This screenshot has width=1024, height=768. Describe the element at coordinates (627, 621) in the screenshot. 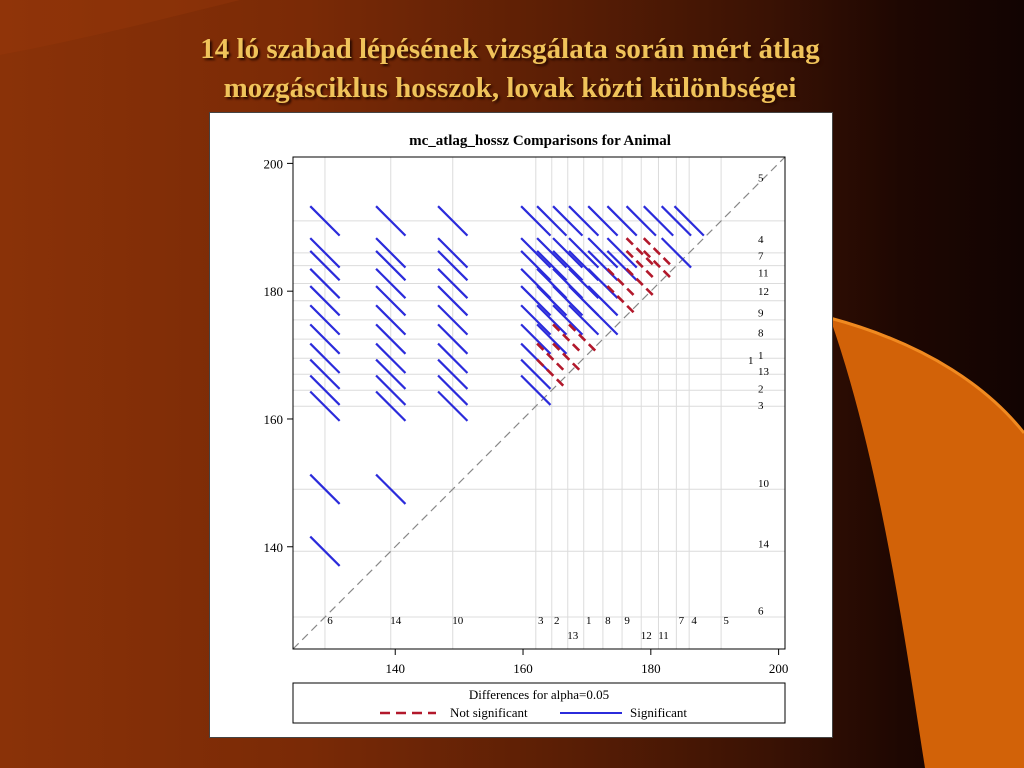

I see `animal-label-bottom: 9` at that location.